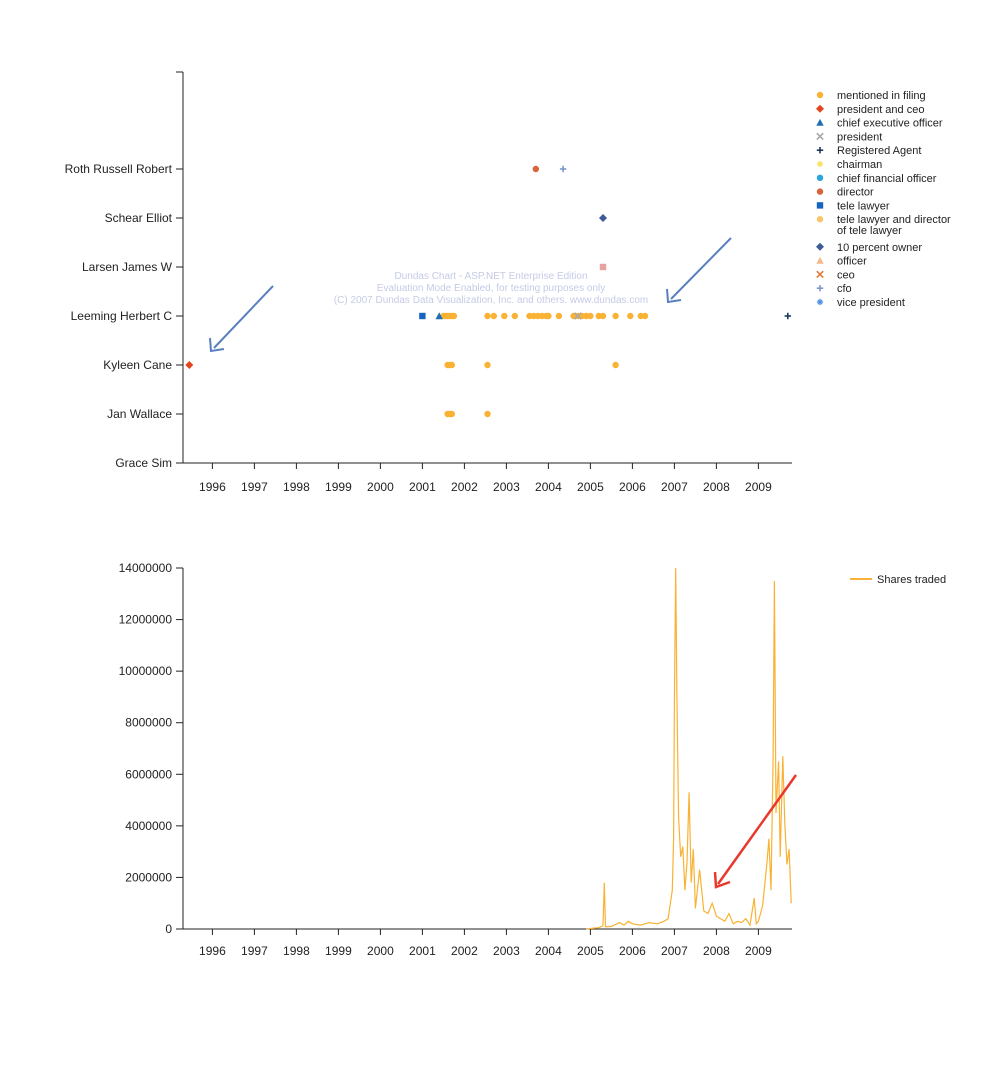 The height and width of the screenshot is (1069, 987). Describe the element at coordinates (380, 487) in the screenshot. I see `people-x-label-2000: 2000` at that location.